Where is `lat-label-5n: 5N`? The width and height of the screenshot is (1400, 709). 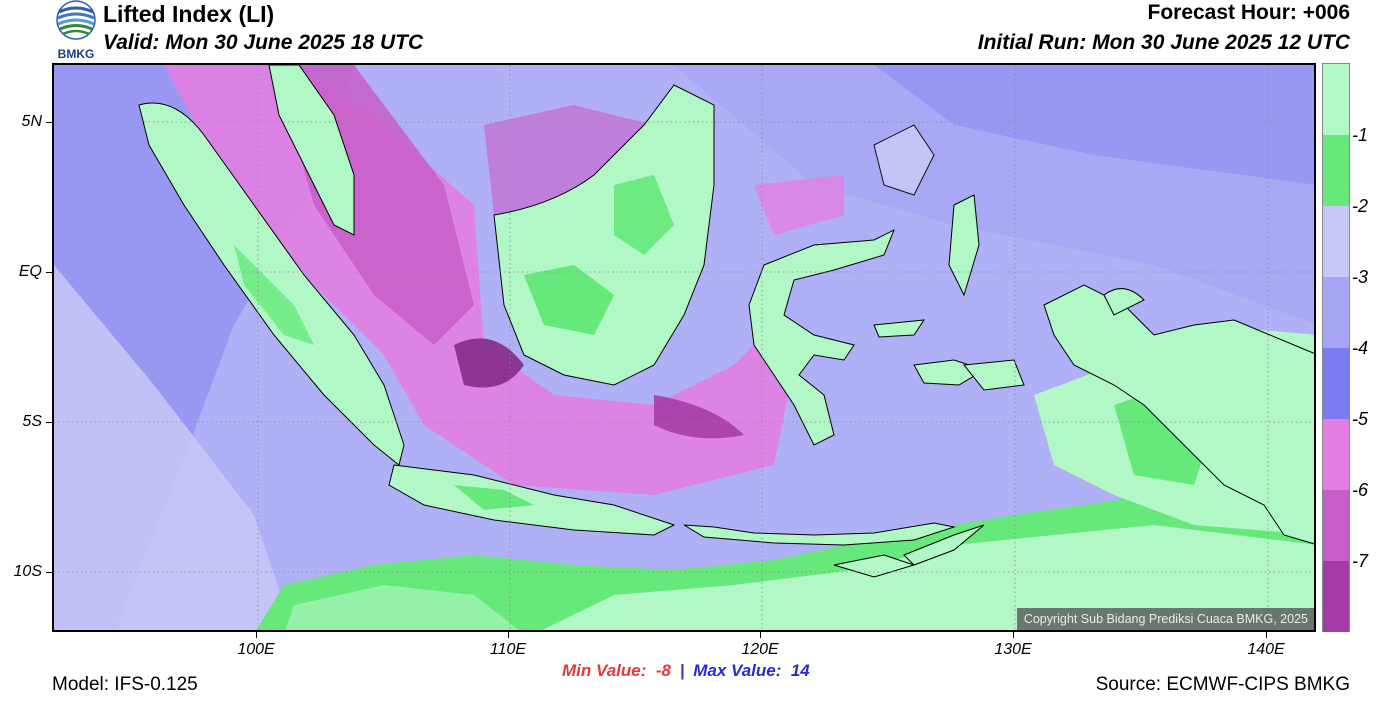 lat-label-5n: 5N is located at coordinates (31, 121).